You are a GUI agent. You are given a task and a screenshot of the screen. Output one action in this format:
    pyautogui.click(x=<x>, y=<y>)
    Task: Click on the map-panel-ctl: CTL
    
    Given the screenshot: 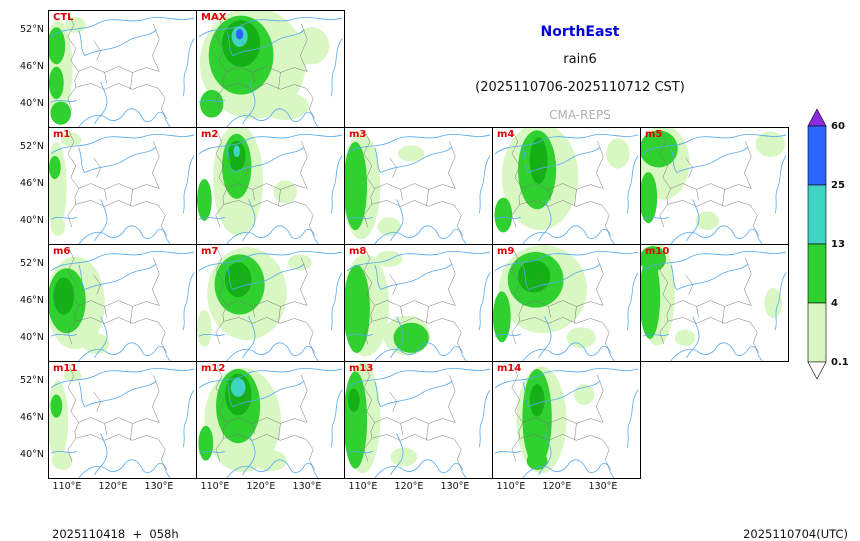 What is the action you would take?
    pyautogui.click(x=122, y=69)
    